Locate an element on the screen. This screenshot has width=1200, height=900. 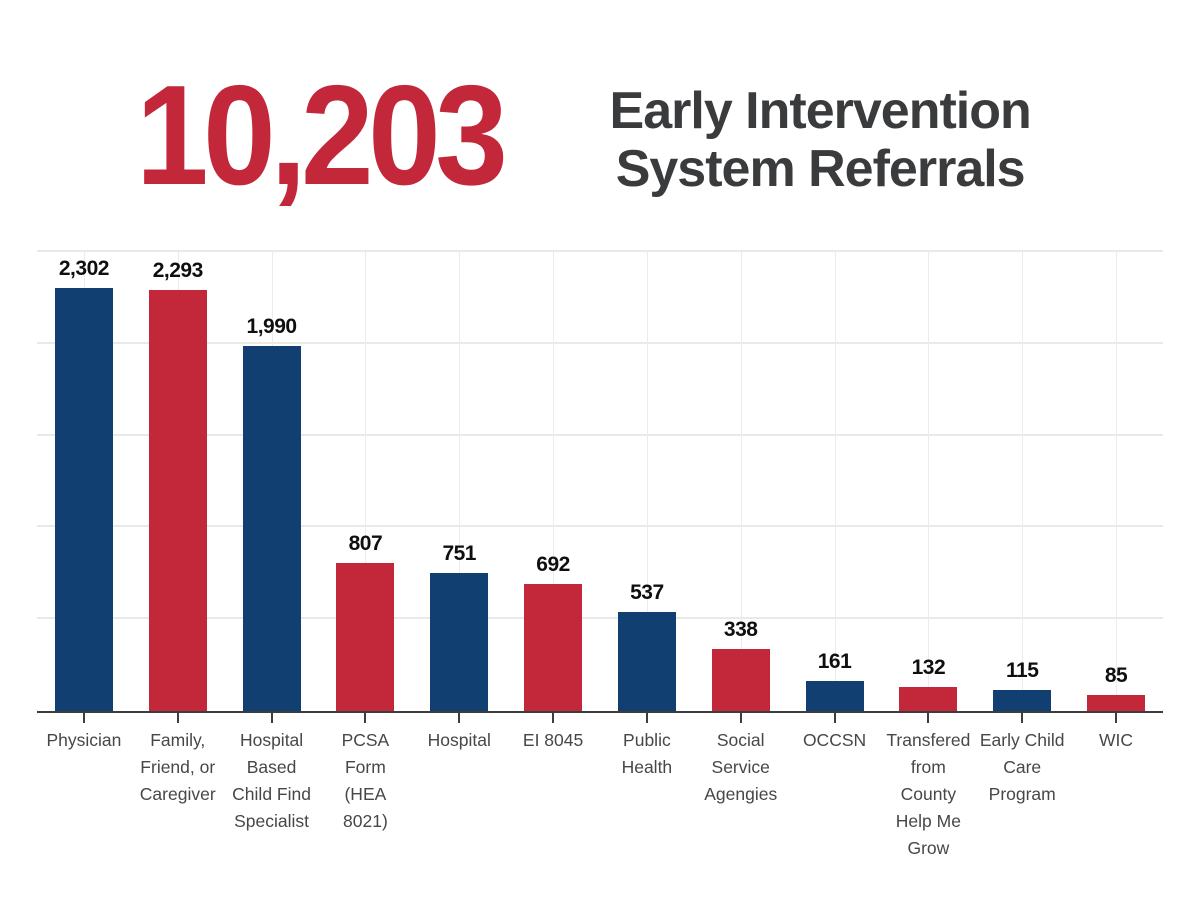
bar-group: 132 is located at coordinates (928, 487).